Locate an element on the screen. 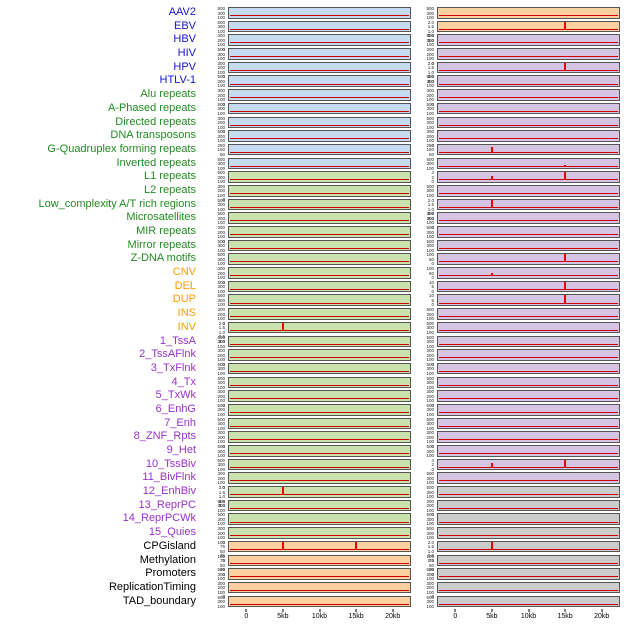 The width and height of the screenshot is (630, 630). track-row: DUP 500 300 100 10 5 0 is located at coordinates (315, 300).